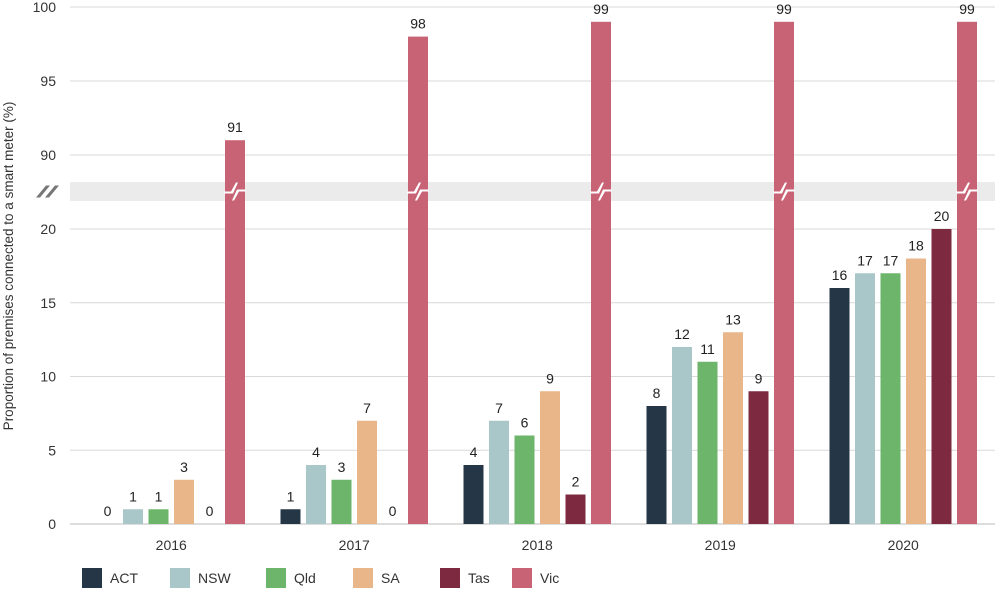 The width and height of the screenshot is (995, 594). Describe the element at coordinates (903, 545) in the screenshot. I see `x-tick-label: 2020` at that location.